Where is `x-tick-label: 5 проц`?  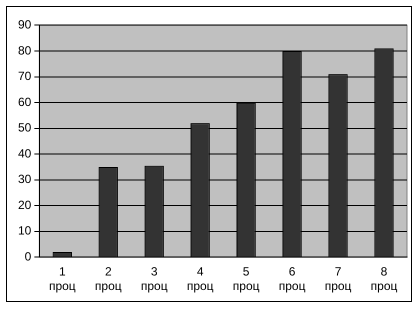 x-tick-label: 5 проц is located at coordinates (246, 279).